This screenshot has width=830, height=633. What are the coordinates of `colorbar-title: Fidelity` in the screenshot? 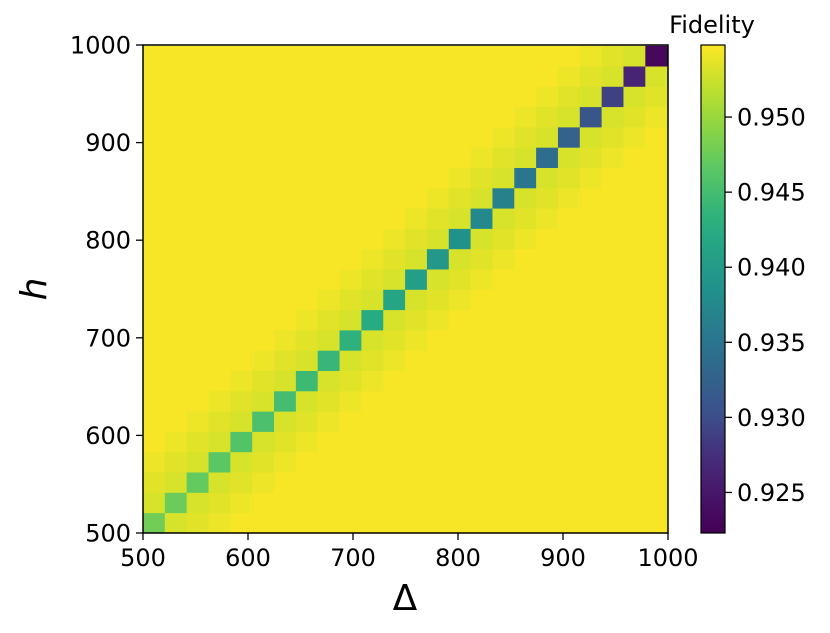 It's located at (712, 25).